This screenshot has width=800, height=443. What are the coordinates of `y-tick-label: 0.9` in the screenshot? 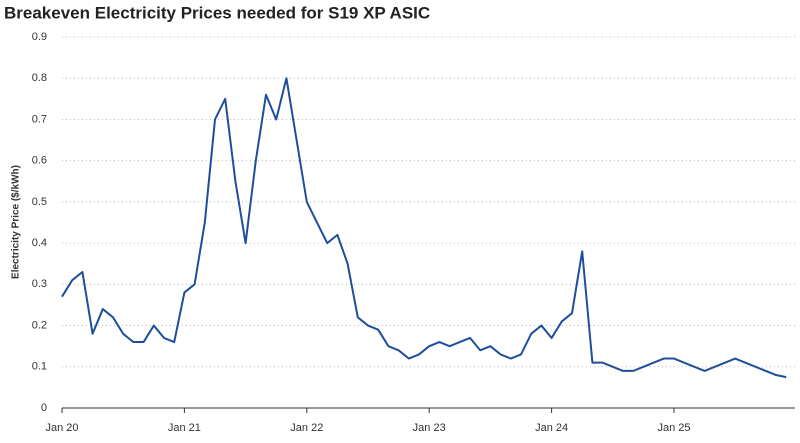 It's located at (39, 37).